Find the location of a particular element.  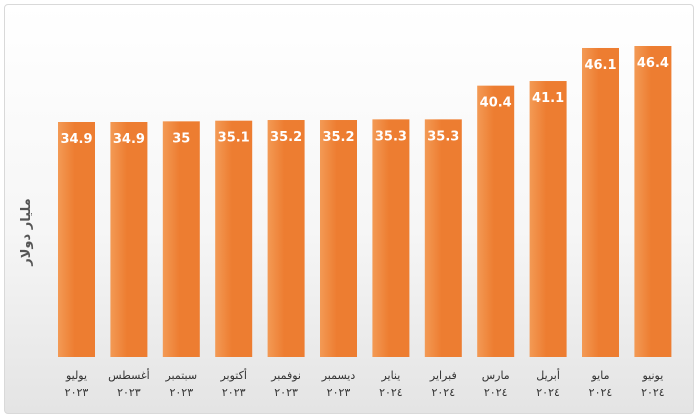

x-tick-label-month: ديسمبر is located at coordinates (338, 375).